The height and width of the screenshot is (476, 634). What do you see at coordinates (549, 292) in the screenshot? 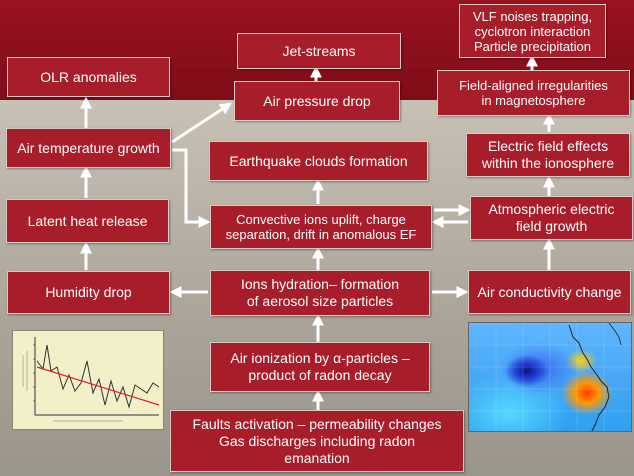
I see `box-air-conductivity-change: Air conductivity change` at bounding box center [549, 292].